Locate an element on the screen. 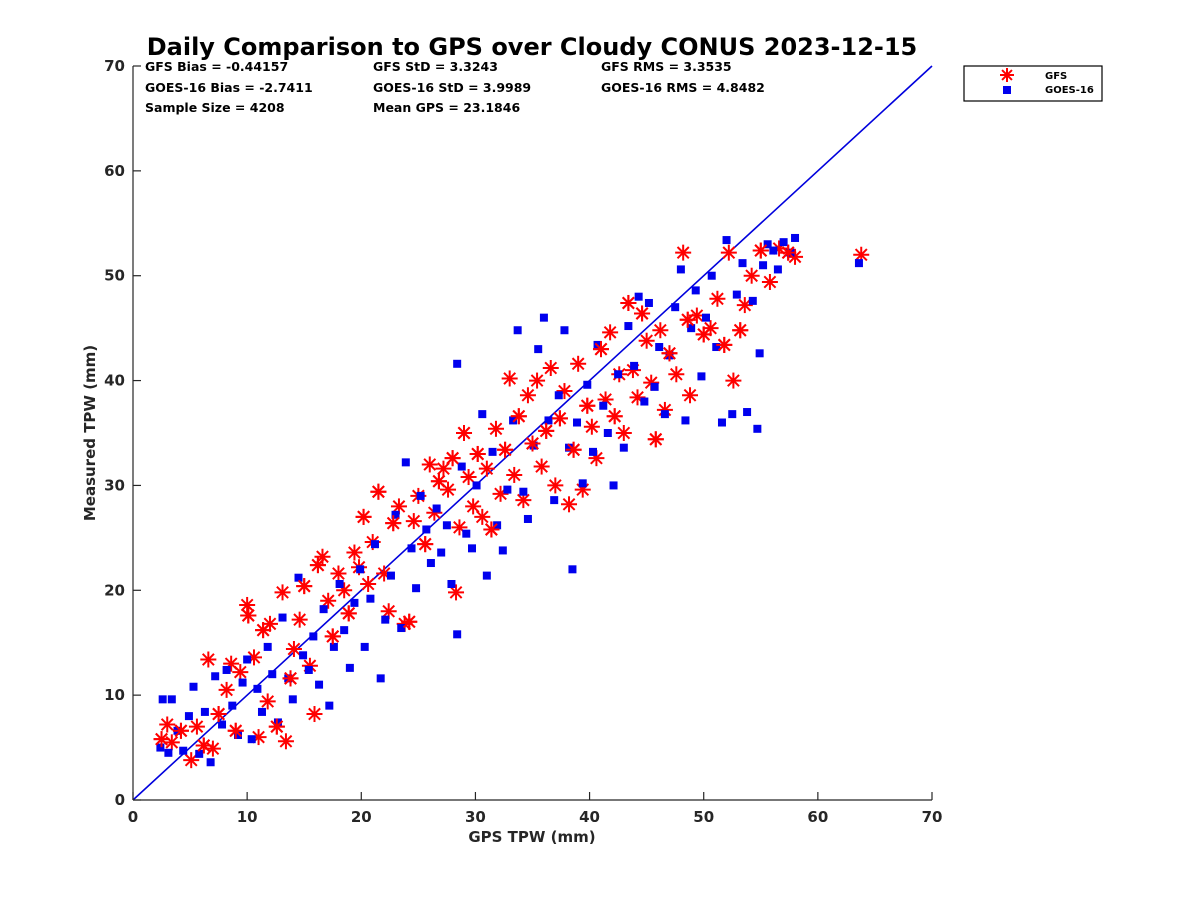 The image size is (1200, 900). legend: GFS GOES-16 is located at coordinates (1033, 83).